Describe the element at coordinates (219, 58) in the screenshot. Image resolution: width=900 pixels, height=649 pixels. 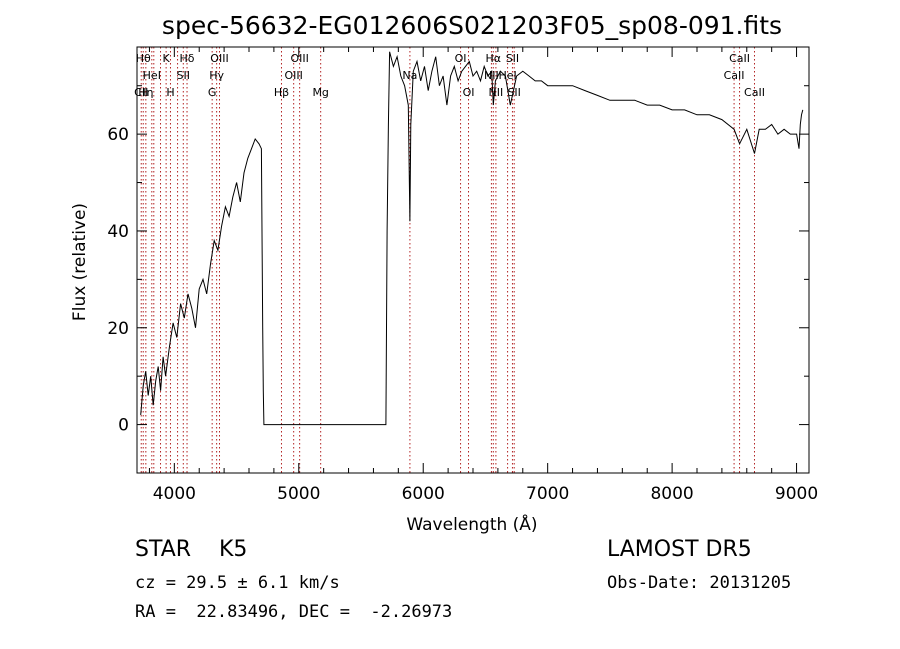
I see `line-marker-label-13: OIII` at that location.